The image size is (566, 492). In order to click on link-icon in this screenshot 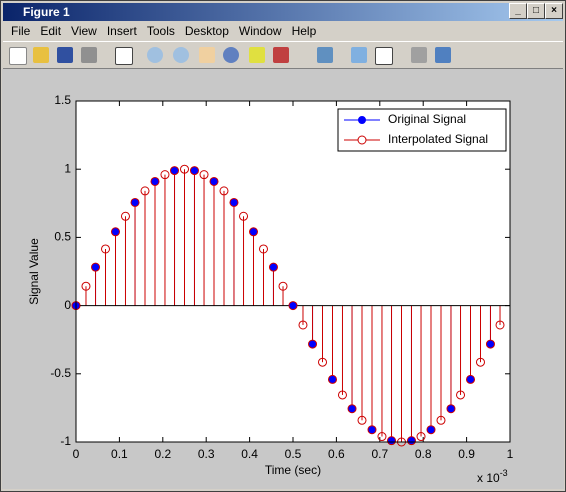, I will do `click(325, 55)`.